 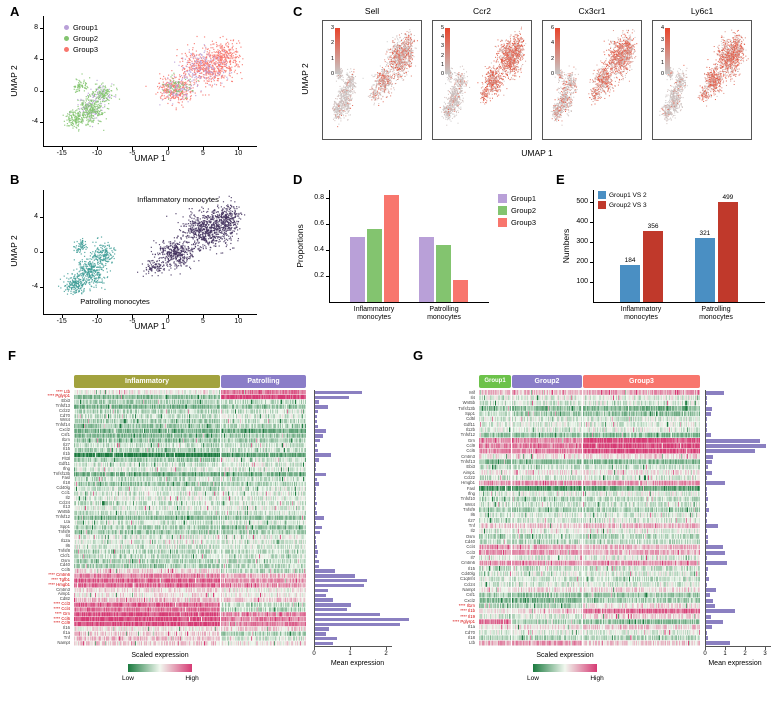 I want to click on g-header-group2: Group2, so click(x=547, y=381).